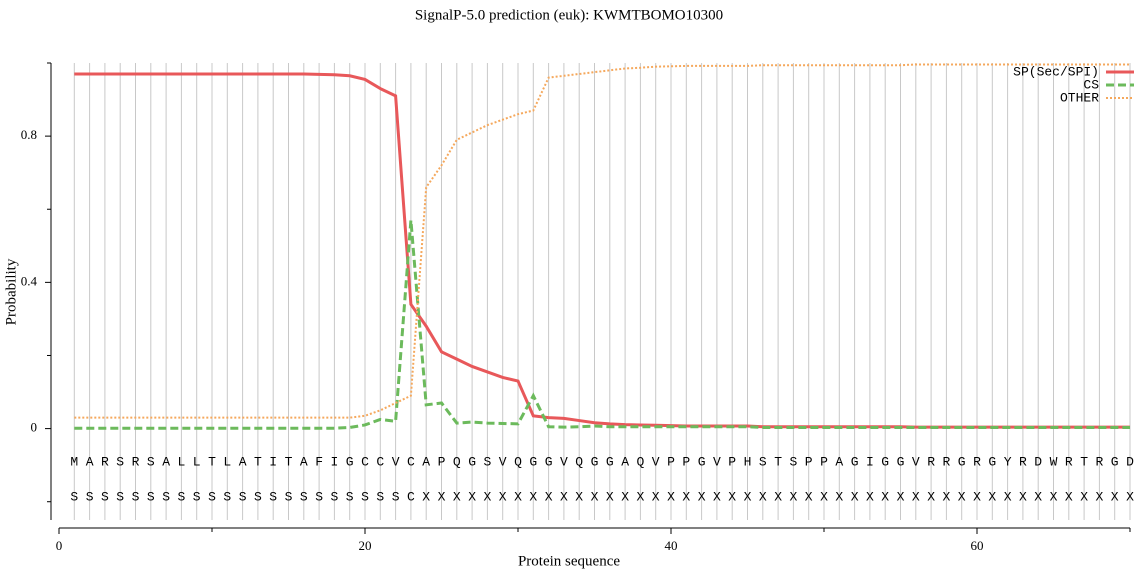 This screenshot has height=572, width=1139. What do you see at coordinates (1091, 84) in the screenshot?
I see `legend-label: CS` at bounding box center [1091, 84].